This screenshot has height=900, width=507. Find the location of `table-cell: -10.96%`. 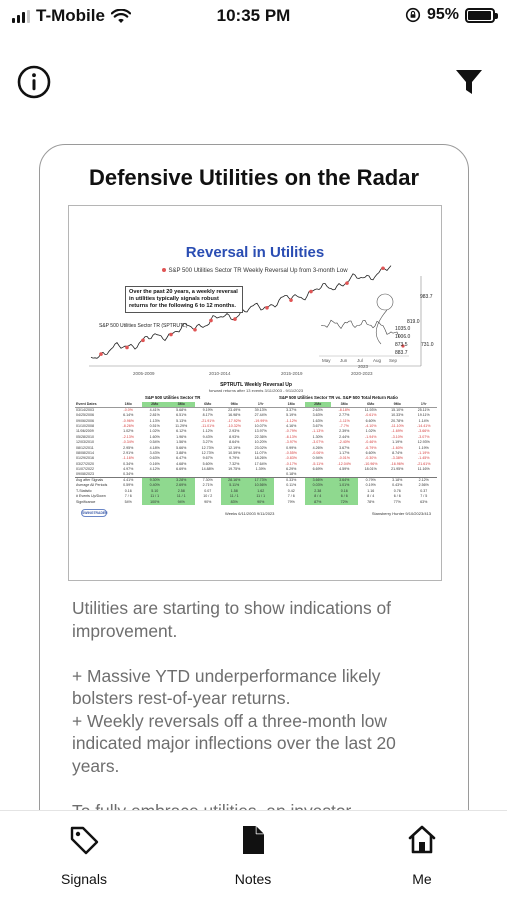

table-cell: -10.96% is located at coordinates (371, 463).